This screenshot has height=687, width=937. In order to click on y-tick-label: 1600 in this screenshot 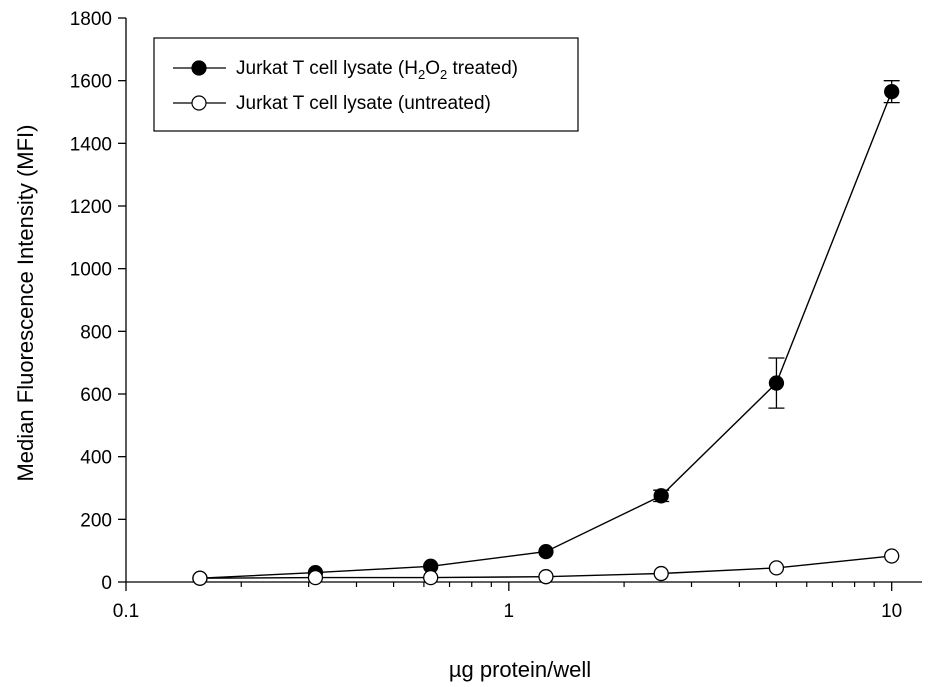, I will do `click(91, 82)`.